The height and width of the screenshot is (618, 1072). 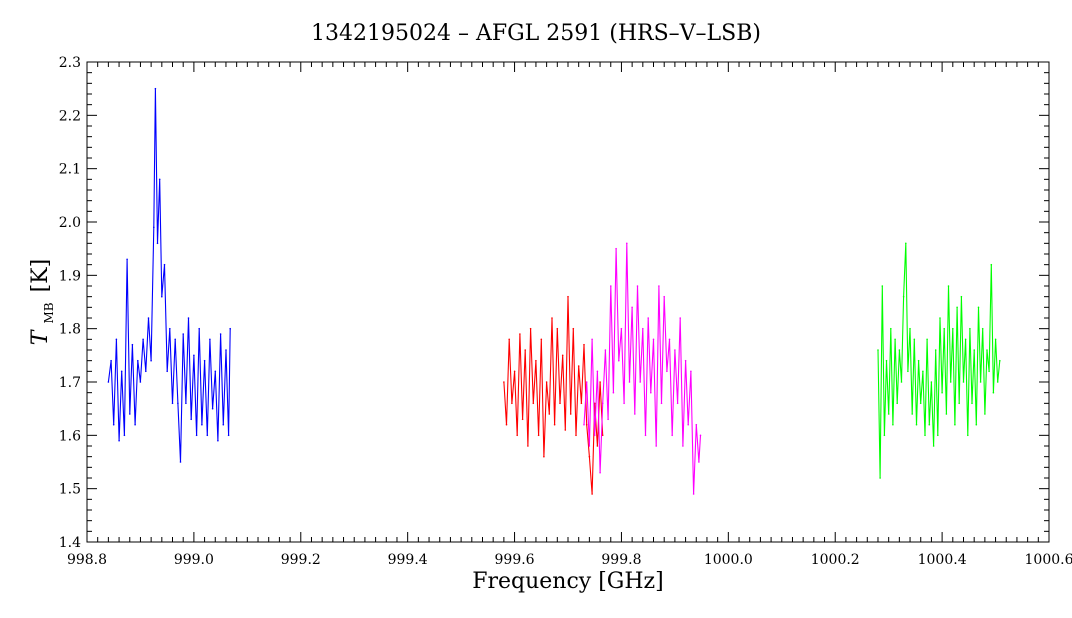 What do you see at coordinates (40, 336) in the screenshot?
I see `y-axis-label-main: T` at bounding box center [40, 336].